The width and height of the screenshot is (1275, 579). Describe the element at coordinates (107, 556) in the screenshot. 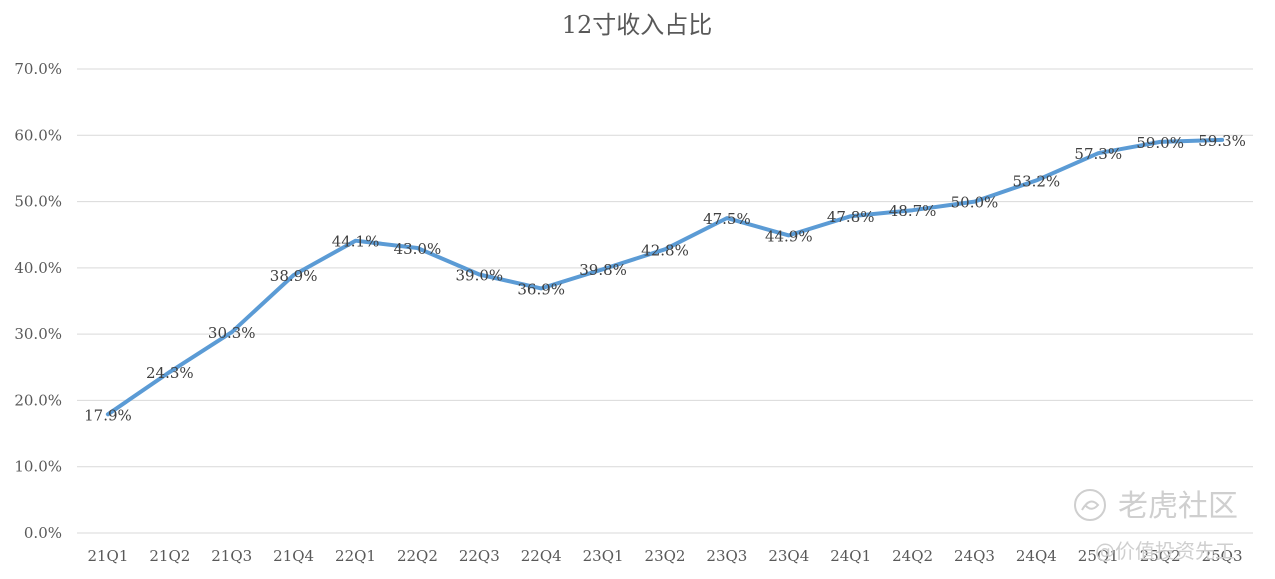

I see `x-tick-label: 21Q1` at that location.